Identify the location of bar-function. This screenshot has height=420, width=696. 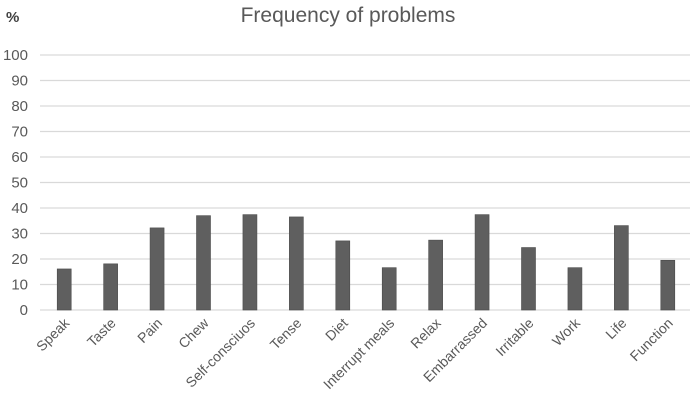
(668, 285).